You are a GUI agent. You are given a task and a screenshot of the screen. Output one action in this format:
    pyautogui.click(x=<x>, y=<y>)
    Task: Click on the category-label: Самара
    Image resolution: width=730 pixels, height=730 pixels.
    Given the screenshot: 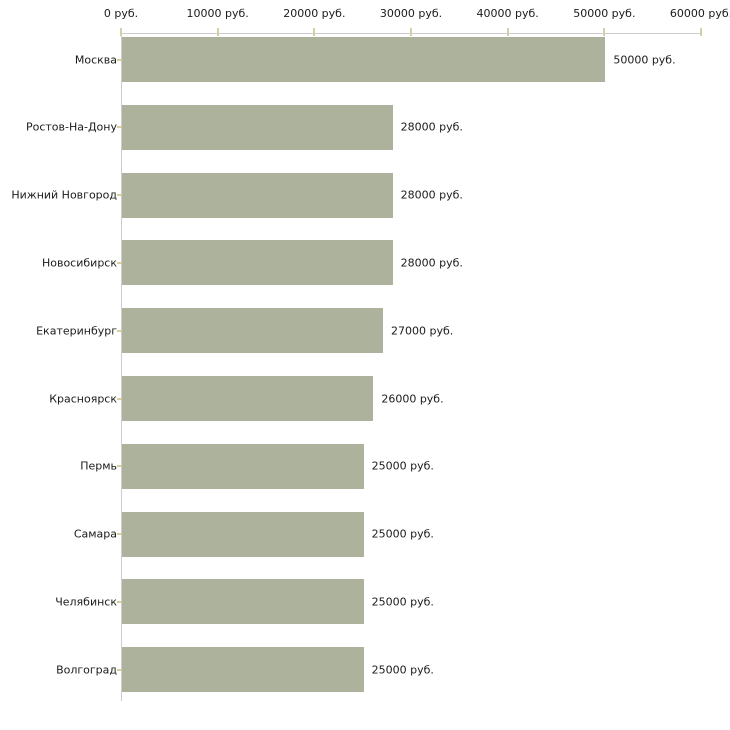 What is the action you would take?
    pyautogui.click(x=95, y=534)
    